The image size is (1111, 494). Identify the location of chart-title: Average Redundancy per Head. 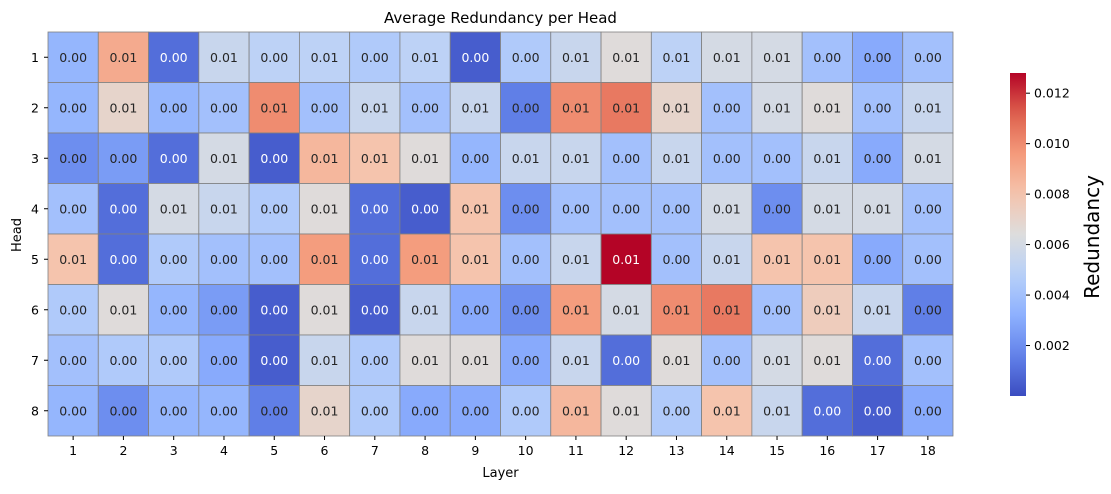
(500, 18).